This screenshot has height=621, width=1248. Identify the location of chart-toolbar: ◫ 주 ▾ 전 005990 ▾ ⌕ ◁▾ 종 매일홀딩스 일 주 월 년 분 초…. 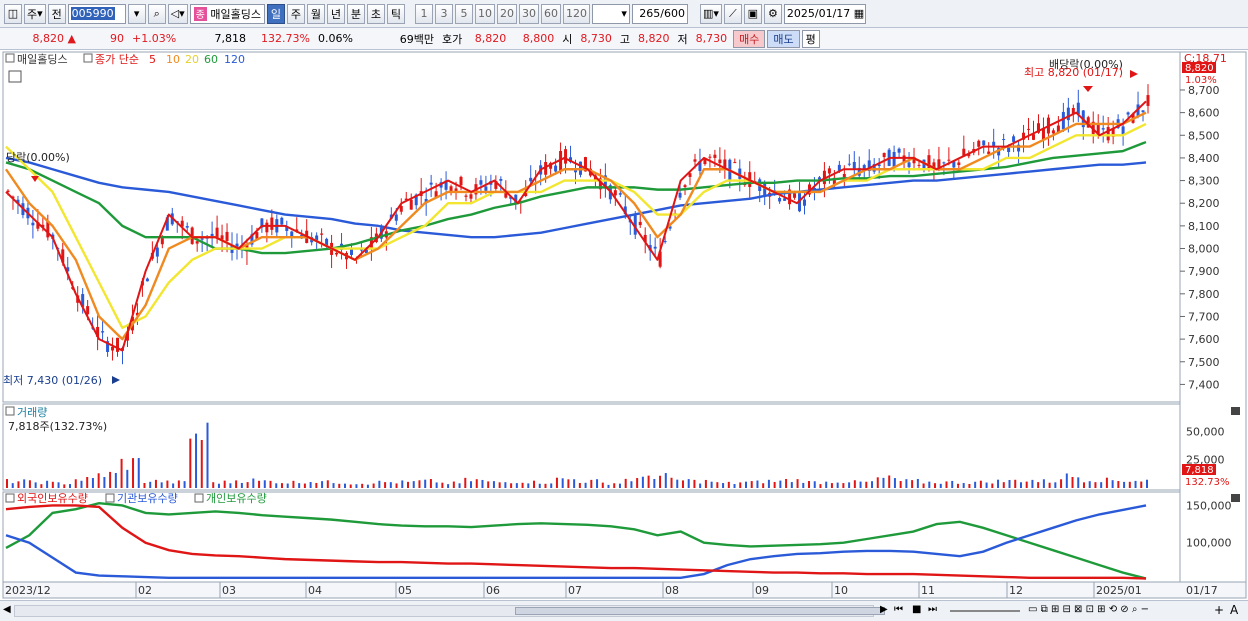
(624, 14).